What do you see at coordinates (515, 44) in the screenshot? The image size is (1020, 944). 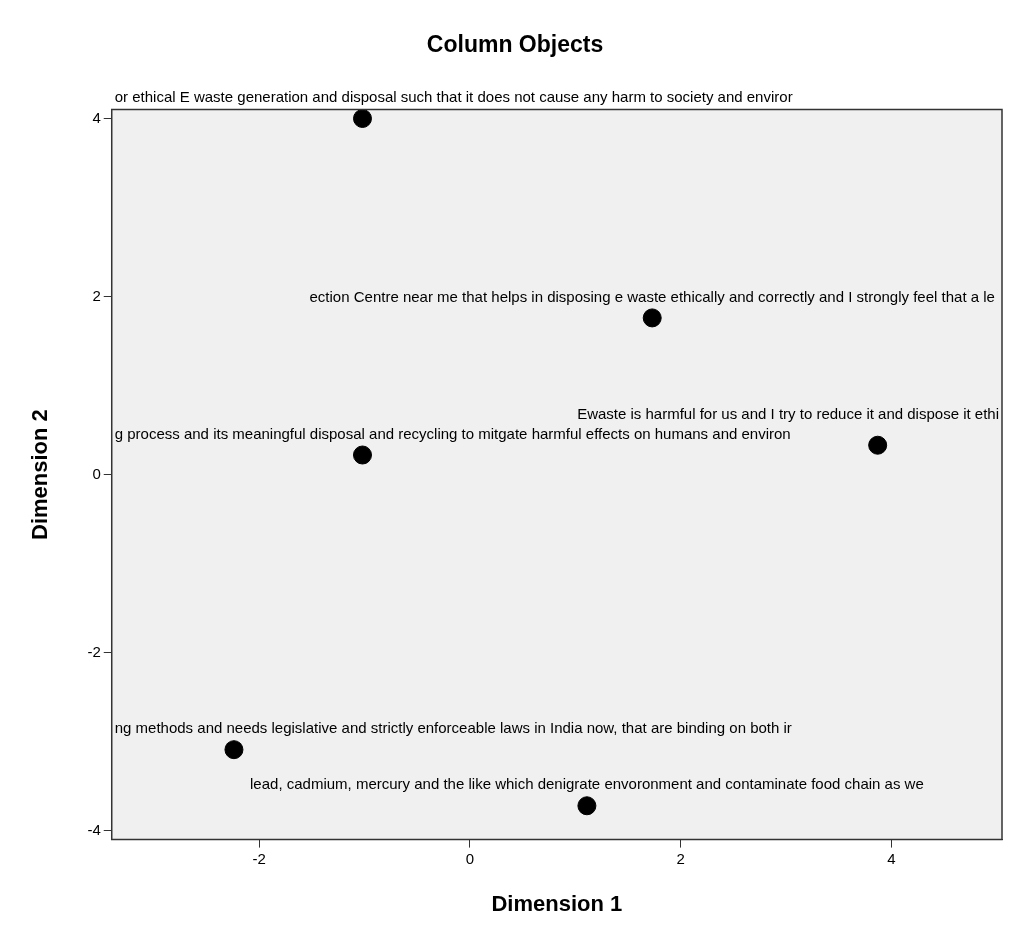 I see `chart-title: Column Objects` at bounding box center [515, 44].